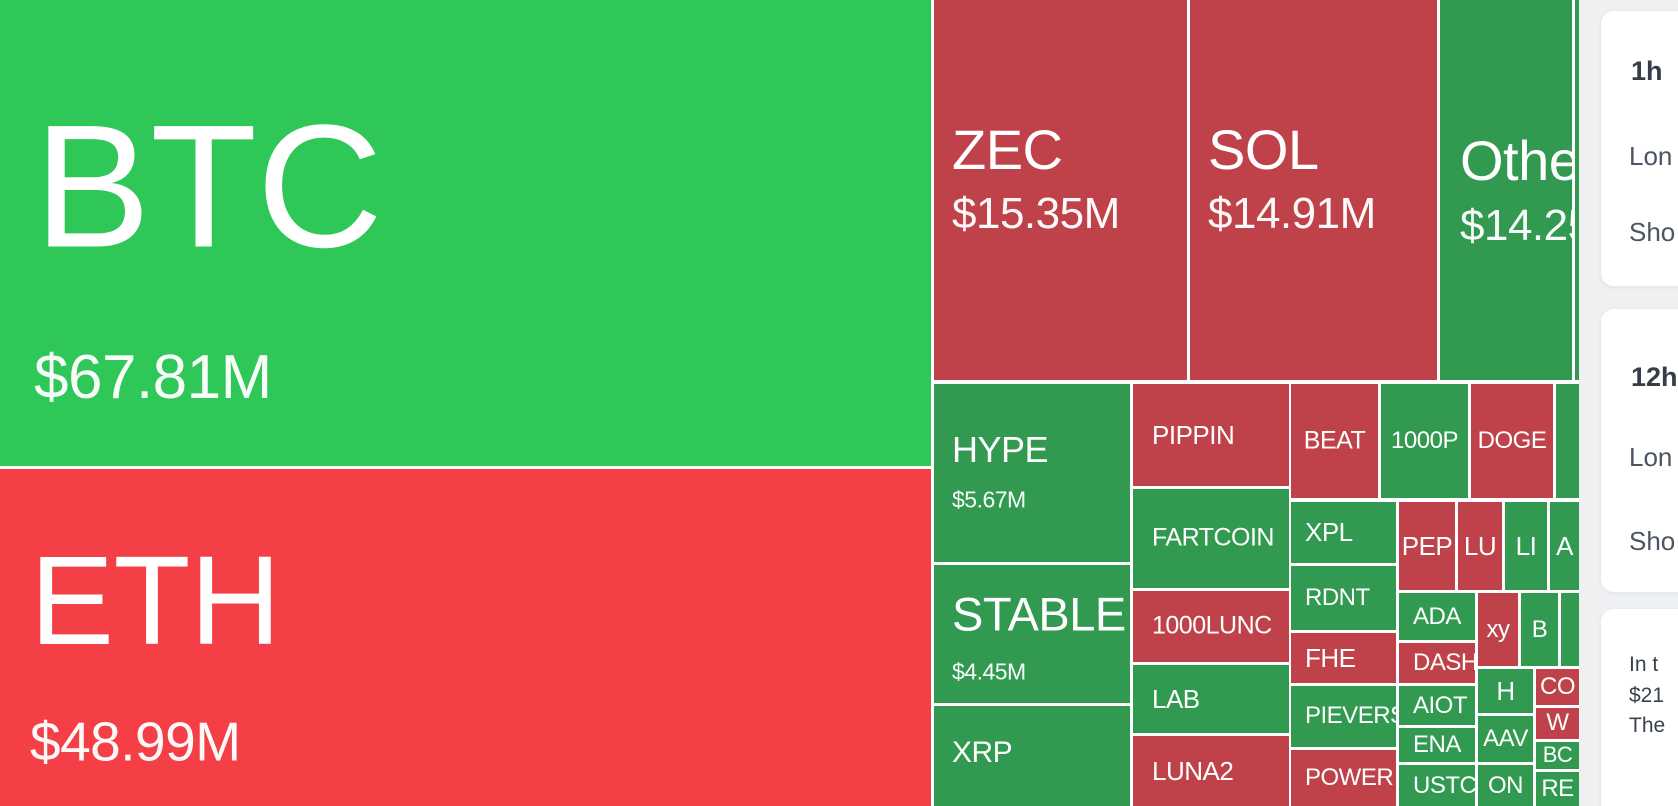 The width and height of the screenshot is (1678, 806). I want to click on tile-symbol: ON, so click(1506, 785).